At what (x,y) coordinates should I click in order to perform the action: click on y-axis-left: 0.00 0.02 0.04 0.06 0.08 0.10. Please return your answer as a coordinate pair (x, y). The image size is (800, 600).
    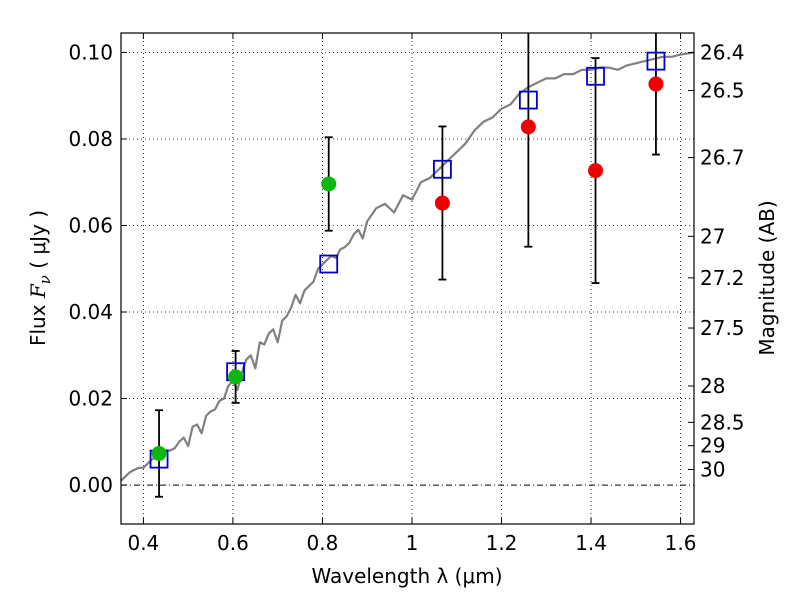
    Looking at the image, I should click on (97, 268).